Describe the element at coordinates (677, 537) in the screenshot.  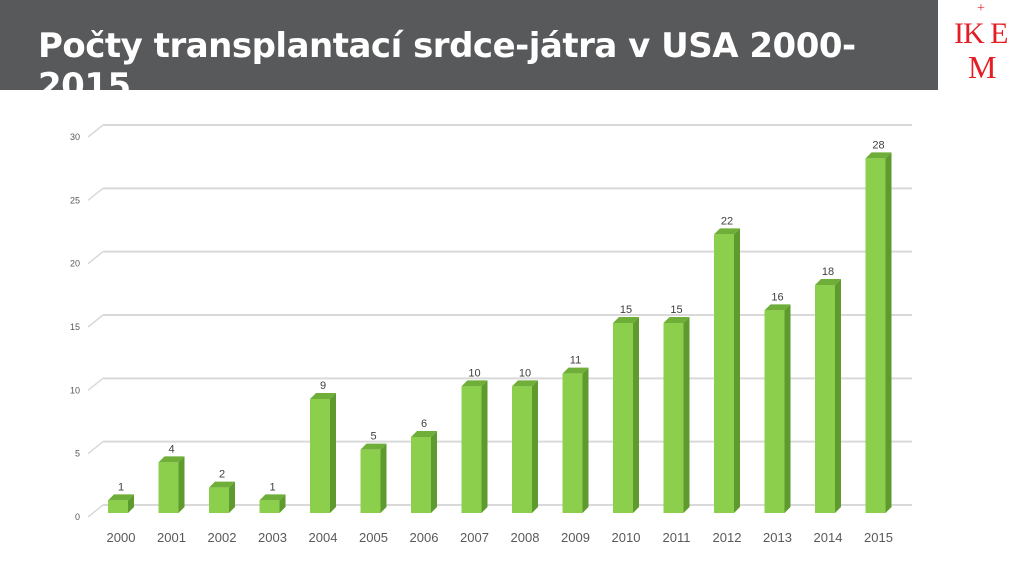
I see `x-tick-label: 2011` at that location.